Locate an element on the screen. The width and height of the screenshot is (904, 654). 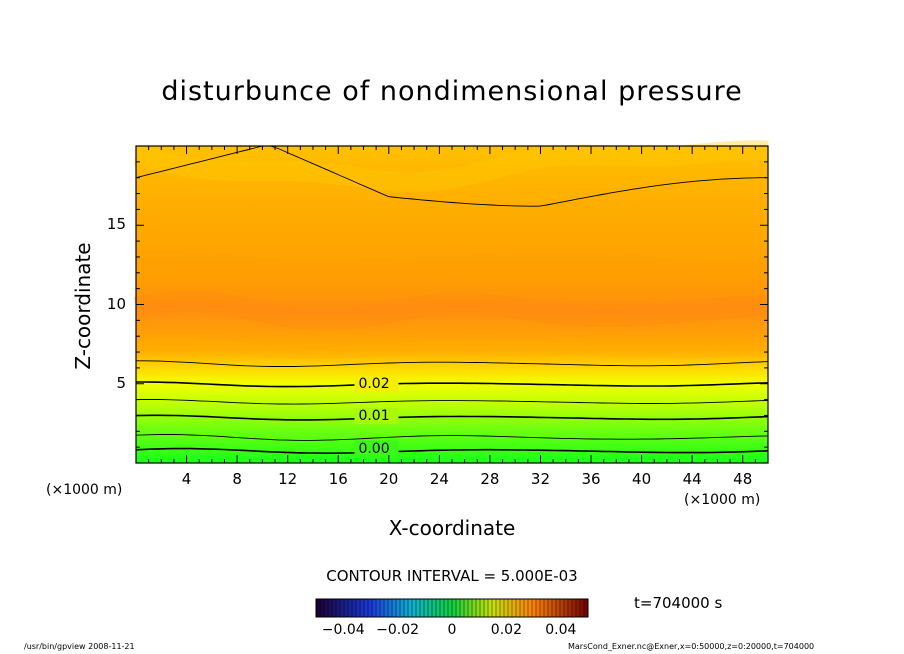
x-tick-label: 36 is located at coordinates (591, 479).